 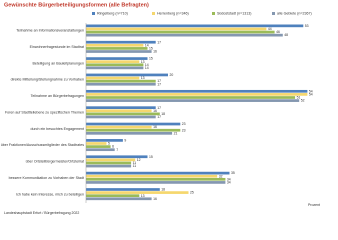 I want to click on y-tick-label: durch ein besuchtes Engagement, so click(x=57, y=129).